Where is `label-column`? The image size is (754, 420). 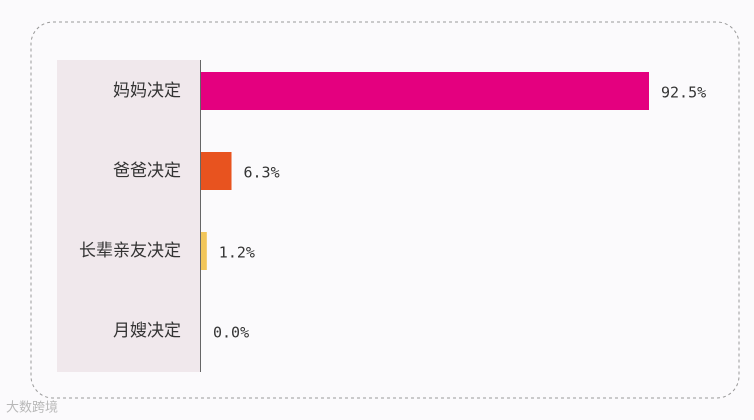 label-column is located at coordinates (128, 216).